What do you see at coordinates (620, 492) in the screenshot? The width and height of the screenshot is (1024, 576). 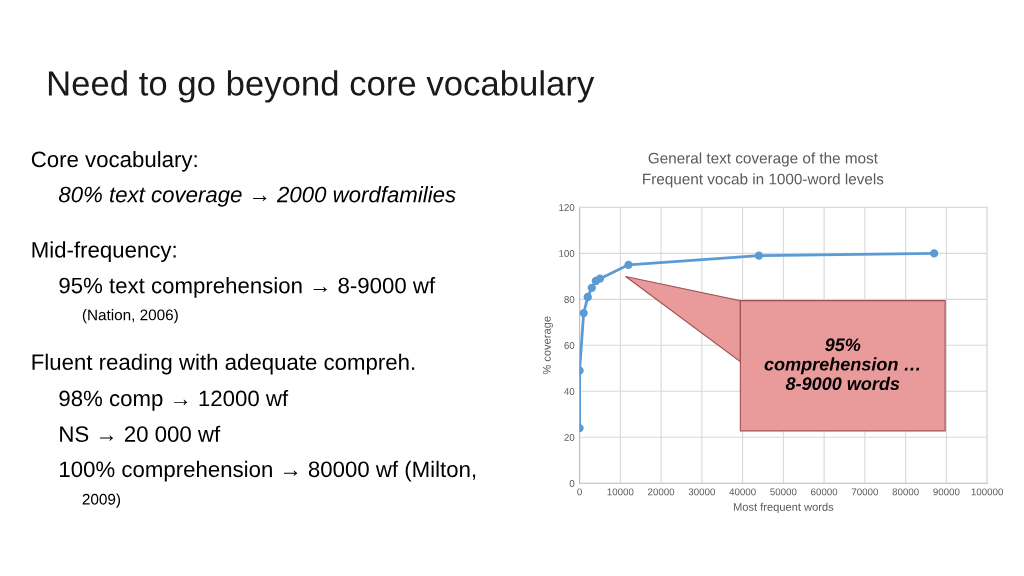 I see `x-tick-label: 10000` at bounding box center [620, 492].